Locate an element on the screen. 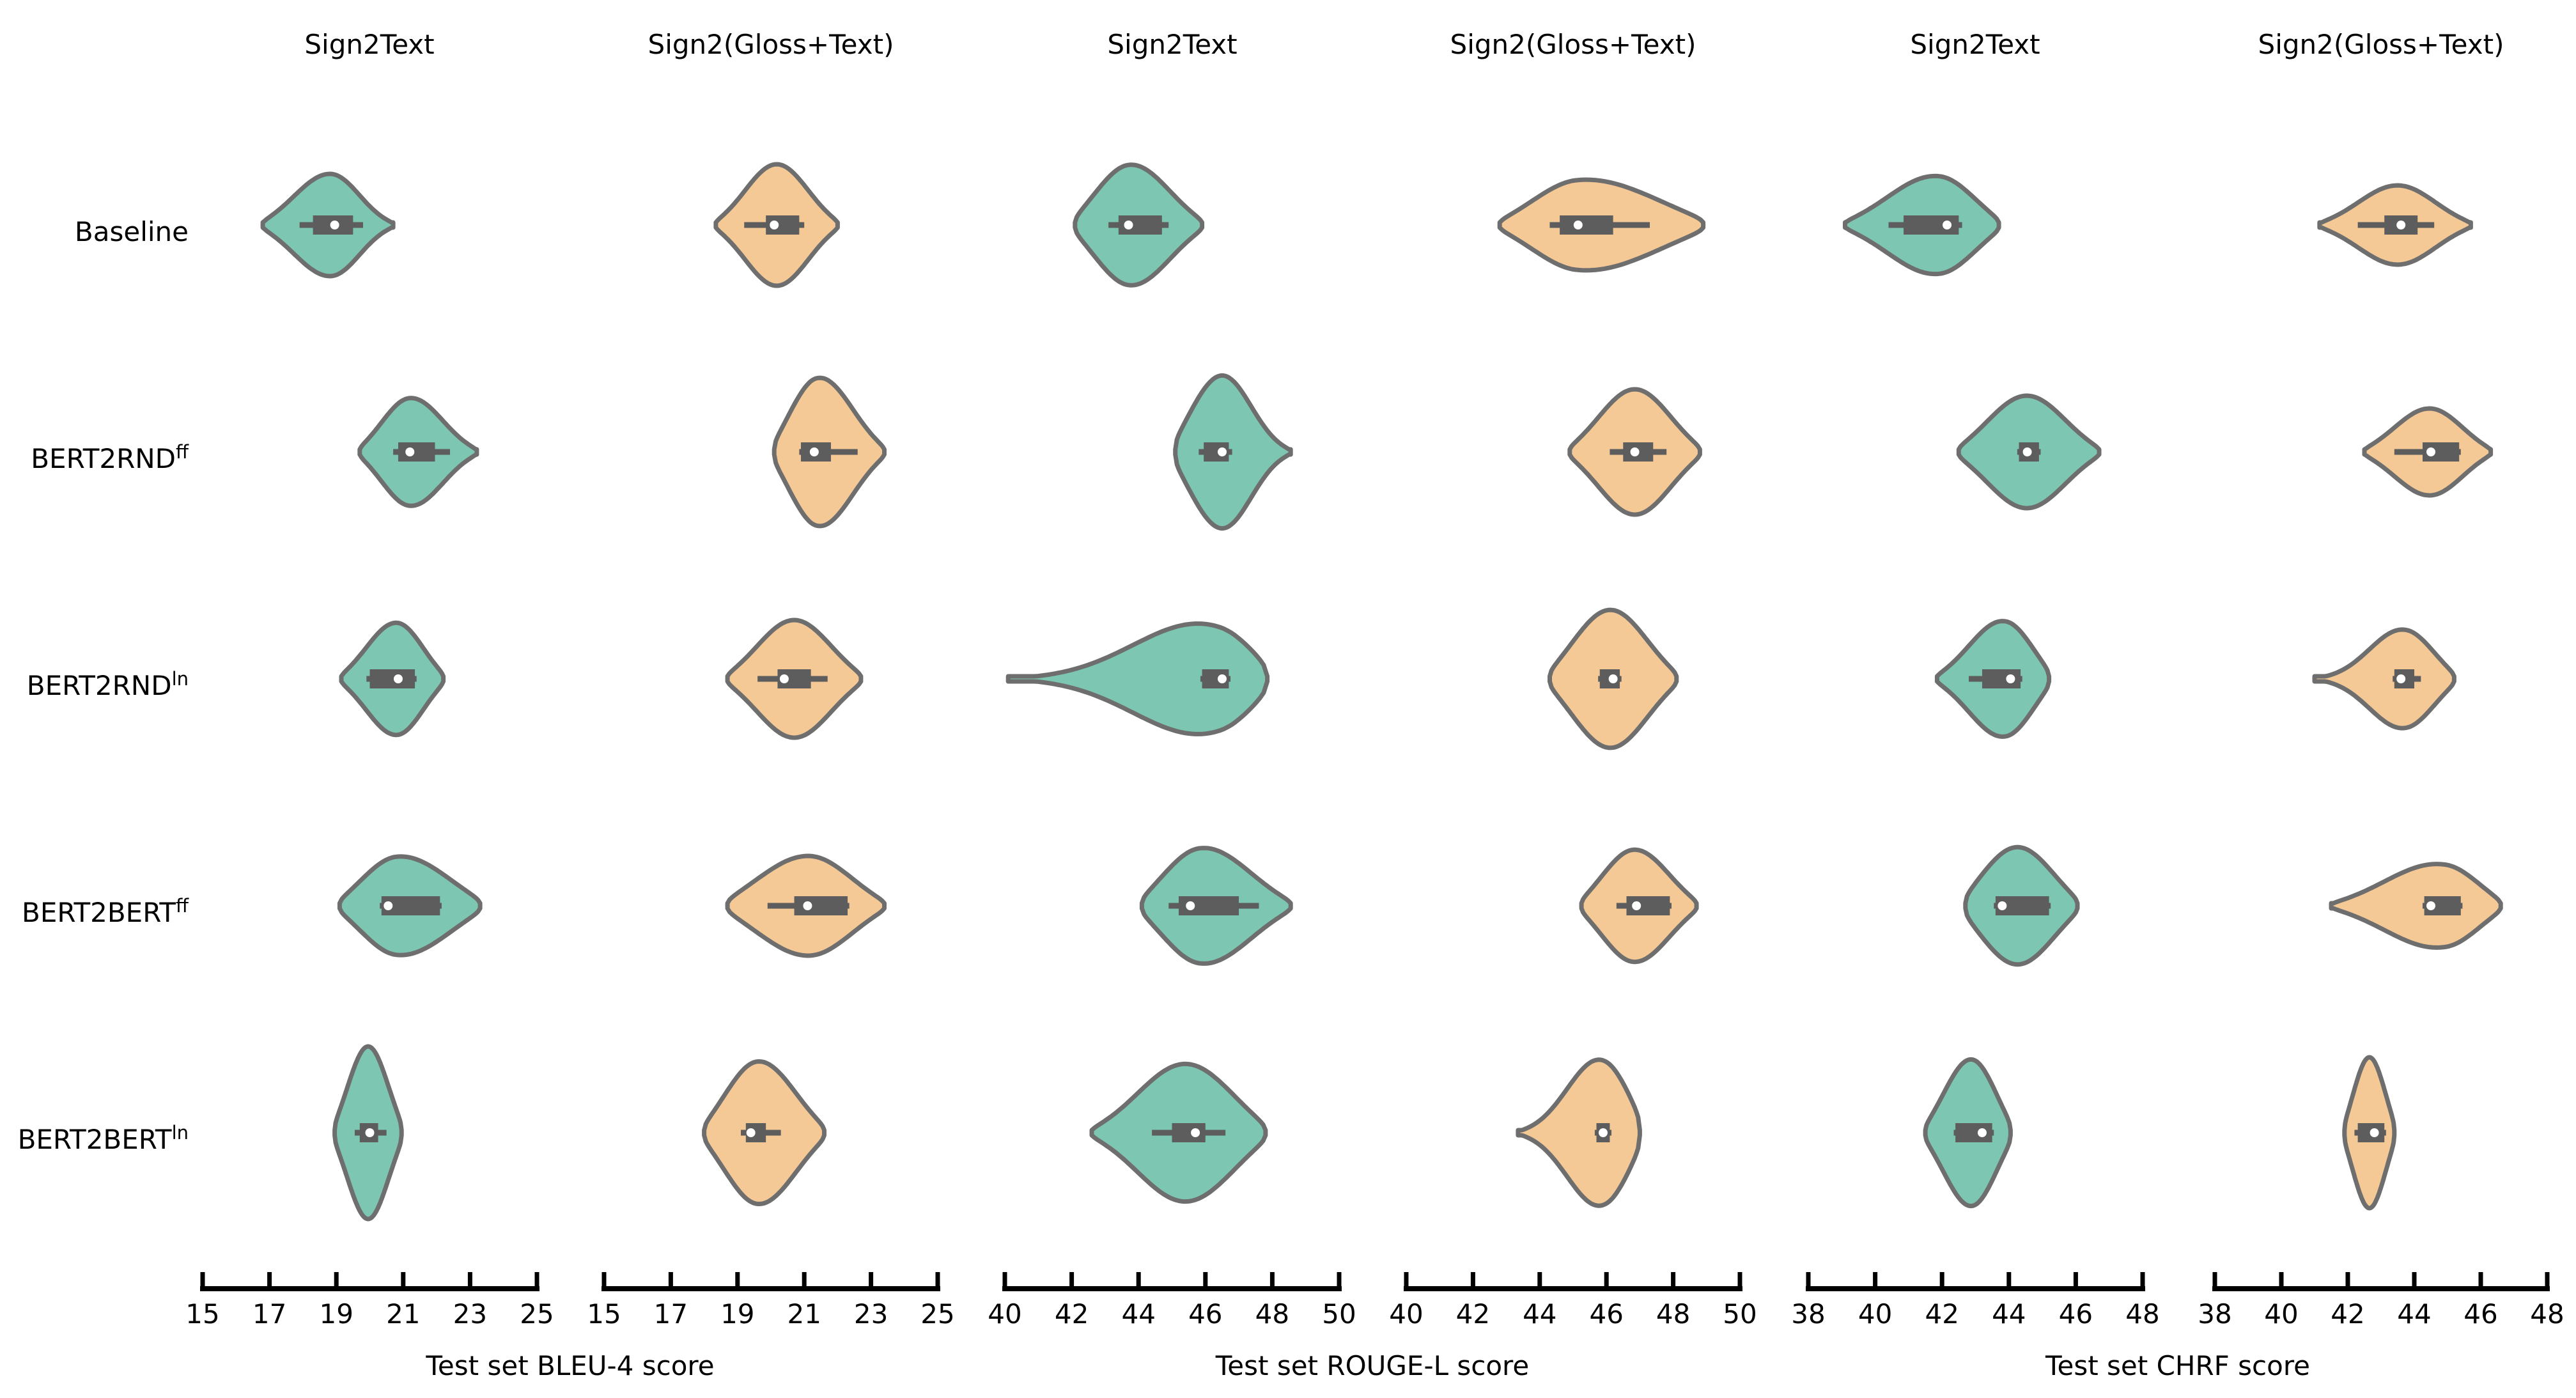  column-title-5: Sign2Text is located at coordinates (1975, 45).